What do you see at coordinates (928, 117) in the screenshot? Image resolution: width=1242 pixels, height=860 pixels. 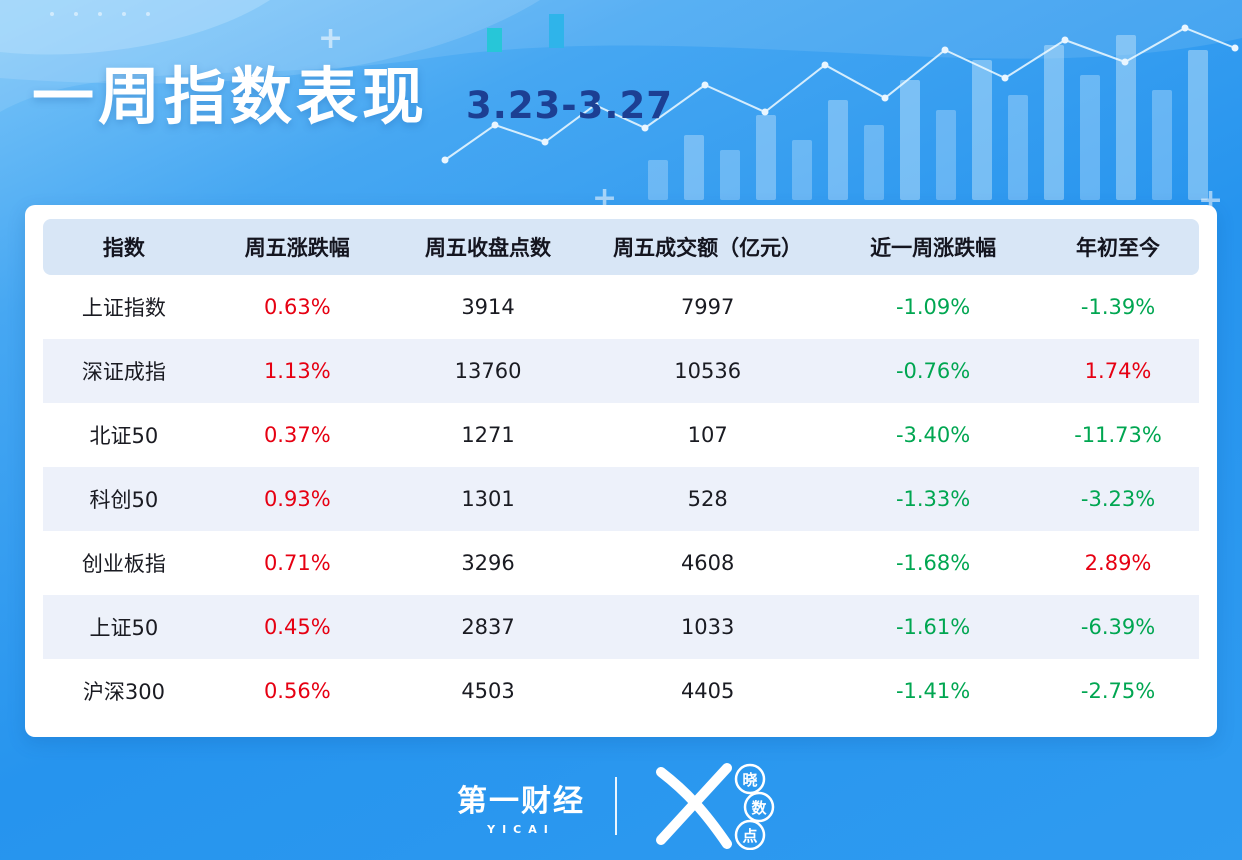 I see `bar-chart-decoration` at bounding box center [928, 117].